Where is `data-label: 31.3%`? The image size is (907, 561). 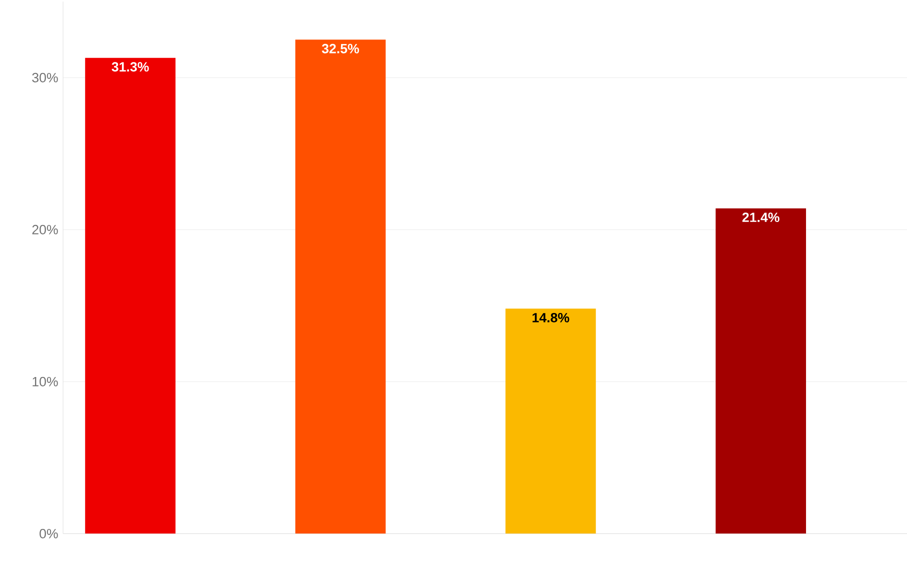
data-label: 31.3% is located at coordinates (130, 67).